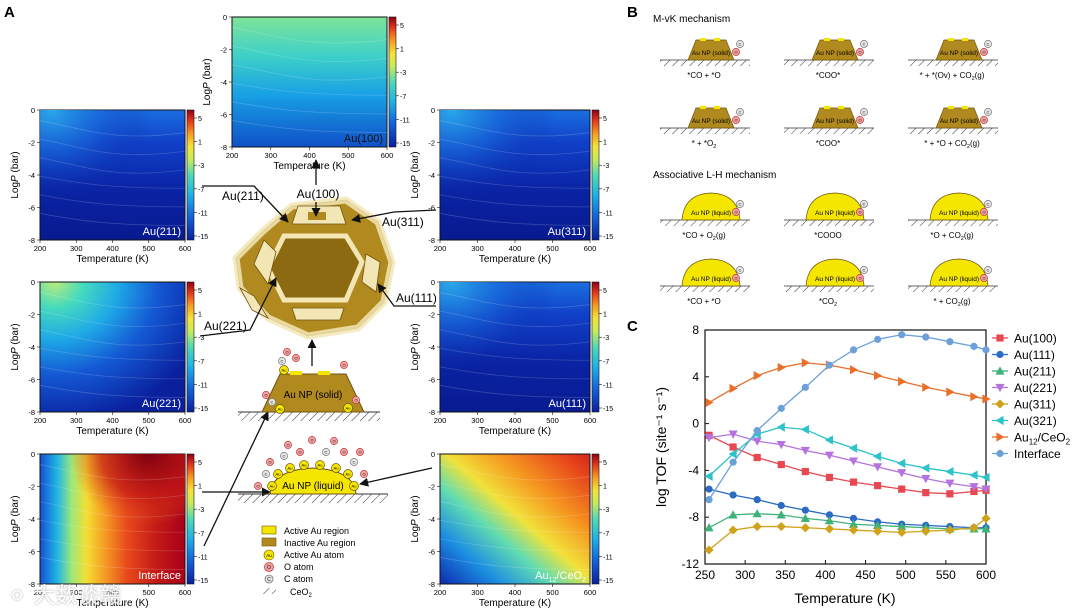 The image size is (1080, 611). Describe the element at coordinates (403, 222) in the screenshot. I see `callout-au311: Au(311)` at that location.